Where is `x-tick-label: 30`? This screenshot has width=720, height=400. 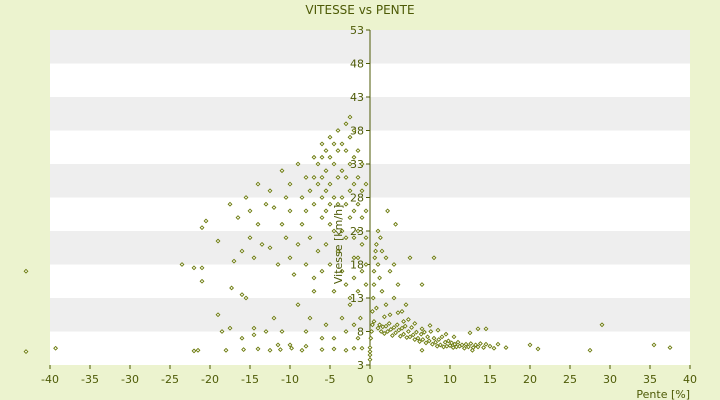 x-tick-label: 30 is located at coordinates (610, 379).